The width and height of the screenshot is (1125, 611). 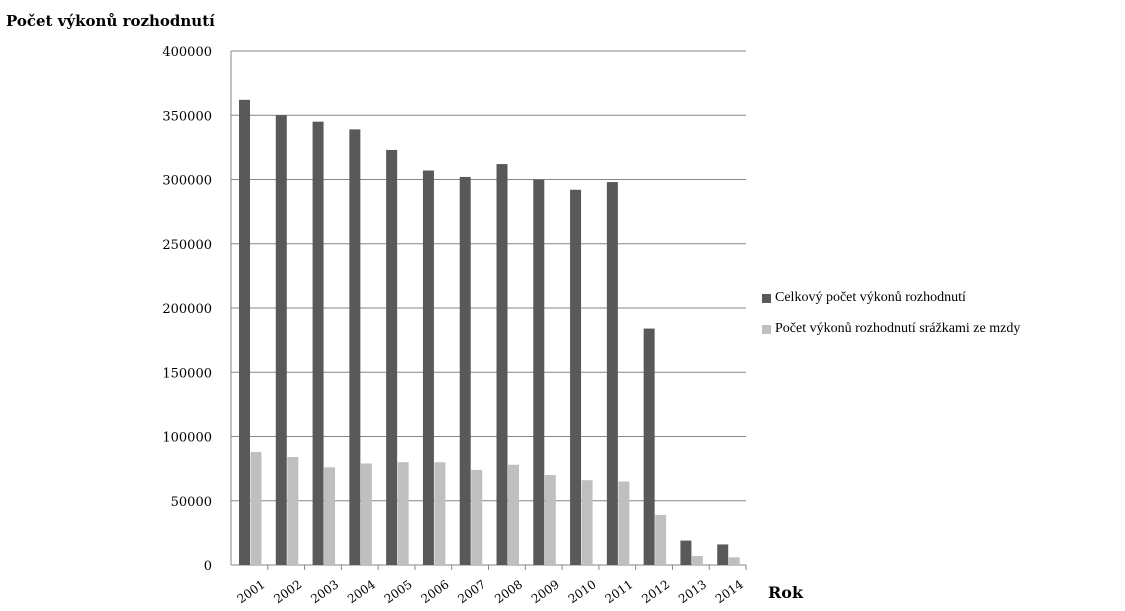 I want to click on y-tick-label: 0, so click(x=208, y=566).